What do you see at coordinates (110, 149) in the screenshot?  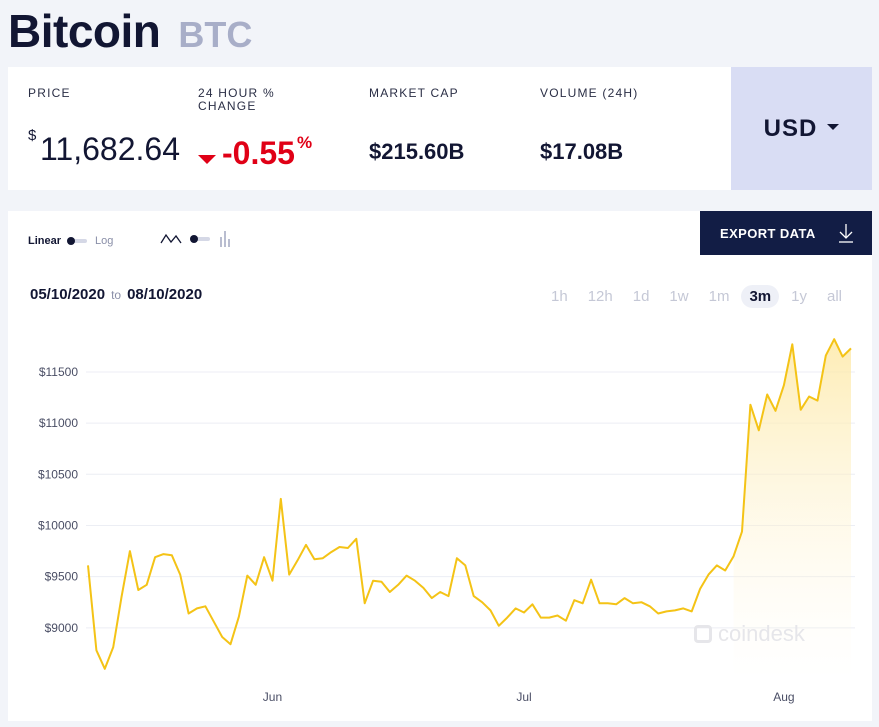 I see `price-value: 11,682.64` at bounding box center [110, 149].